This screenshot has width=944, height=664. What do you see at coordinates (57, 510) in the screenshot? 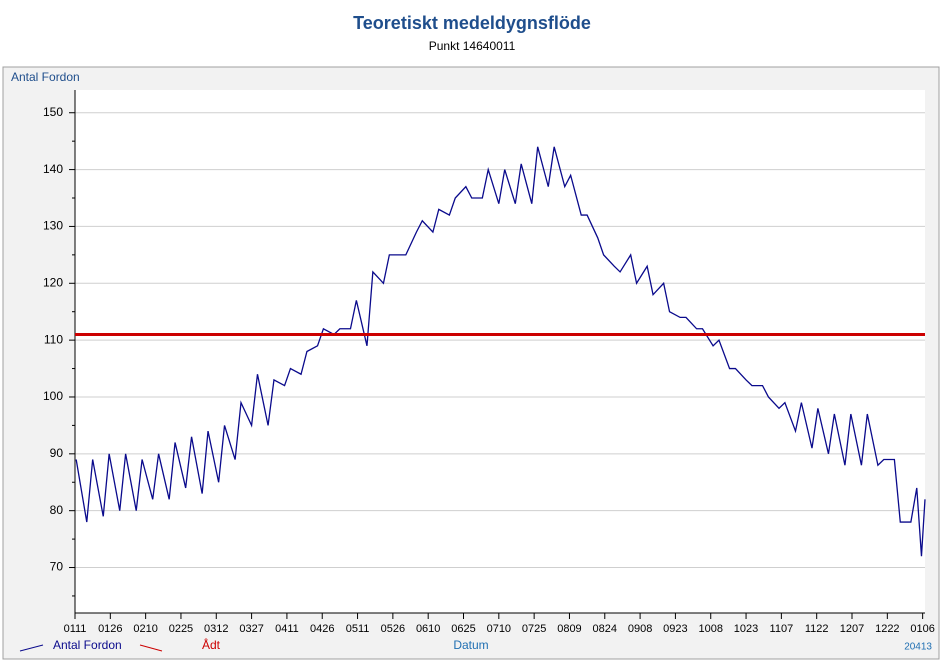
I see `y-tick-label: 80` at bounding box center [57, 510].